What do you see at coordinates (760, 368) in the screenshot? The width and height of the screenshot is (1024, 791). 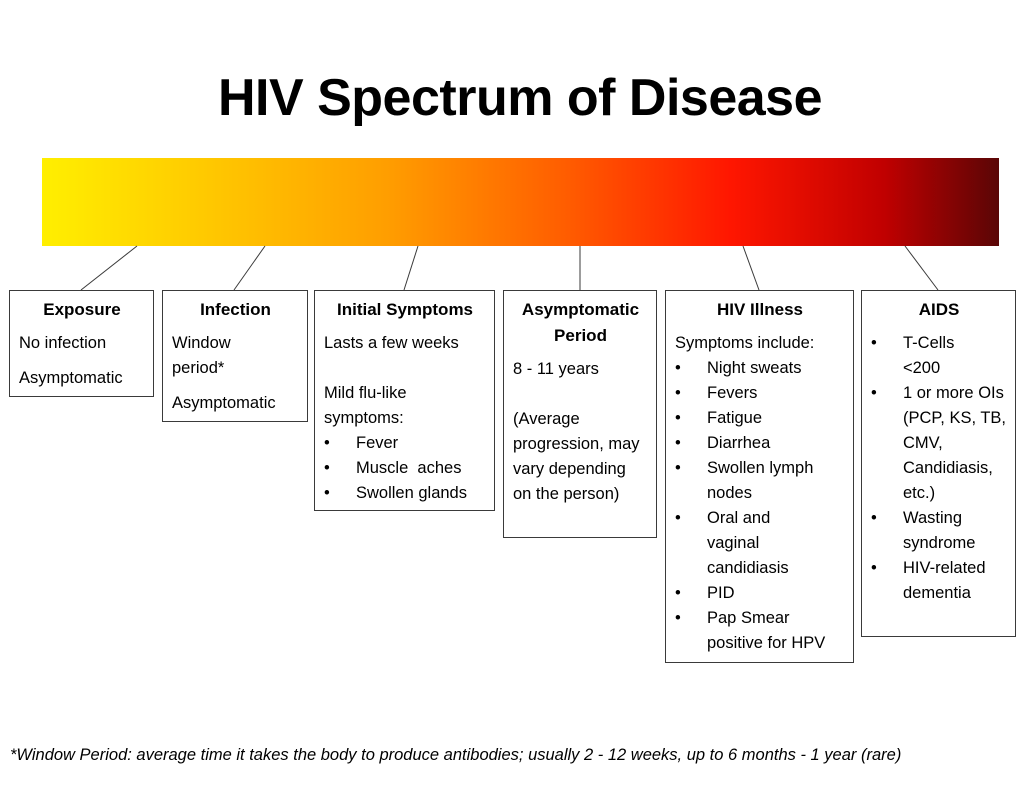 I see `list-item: Night sweats` at bounding box center [760, 368].